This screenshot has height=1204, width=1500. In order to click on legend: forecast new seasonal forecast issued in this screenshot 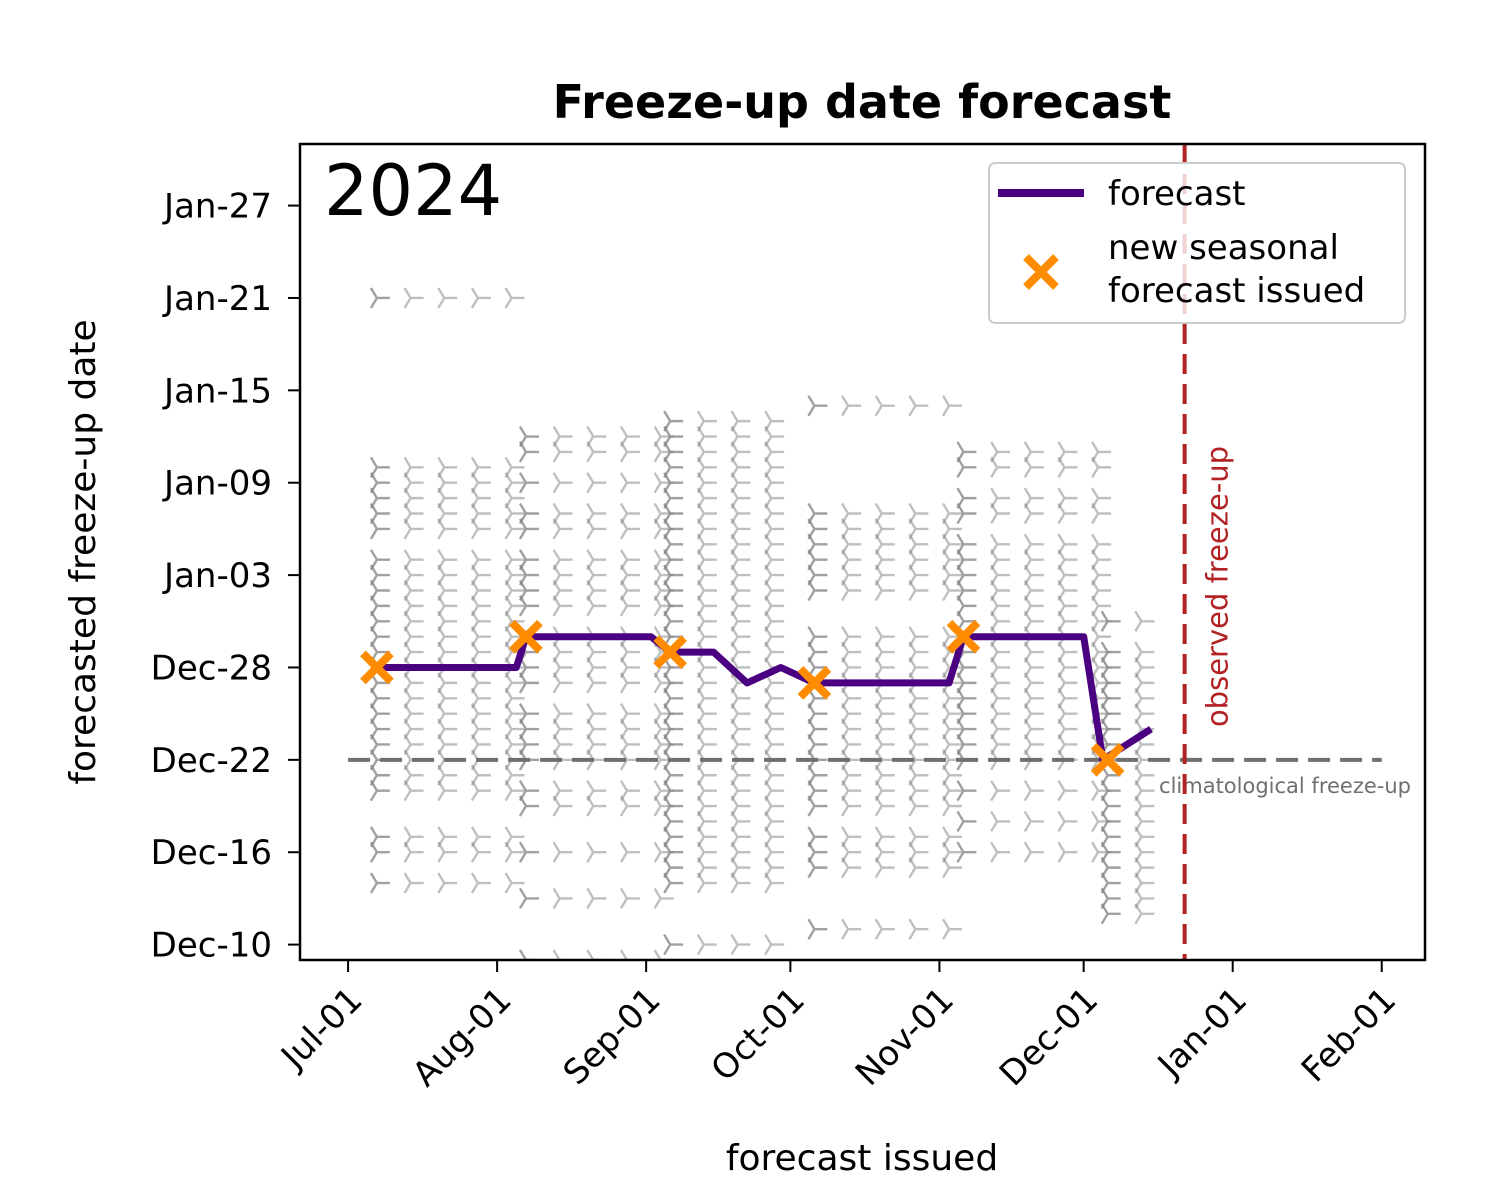, I will do `click(1197, 243)`.